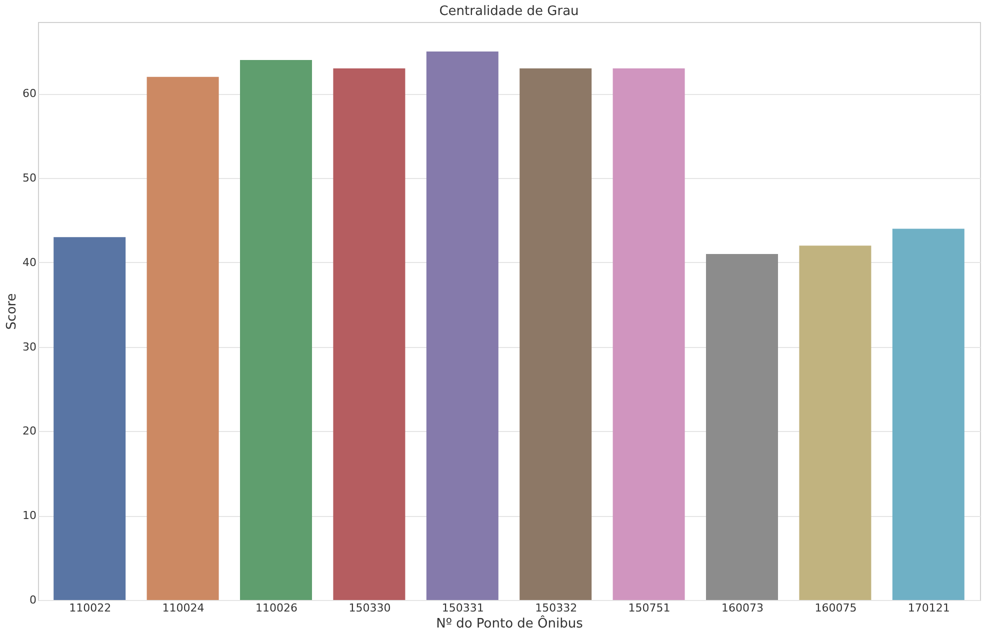  I want to click on y-tick-label: 20, so click(29, 431).